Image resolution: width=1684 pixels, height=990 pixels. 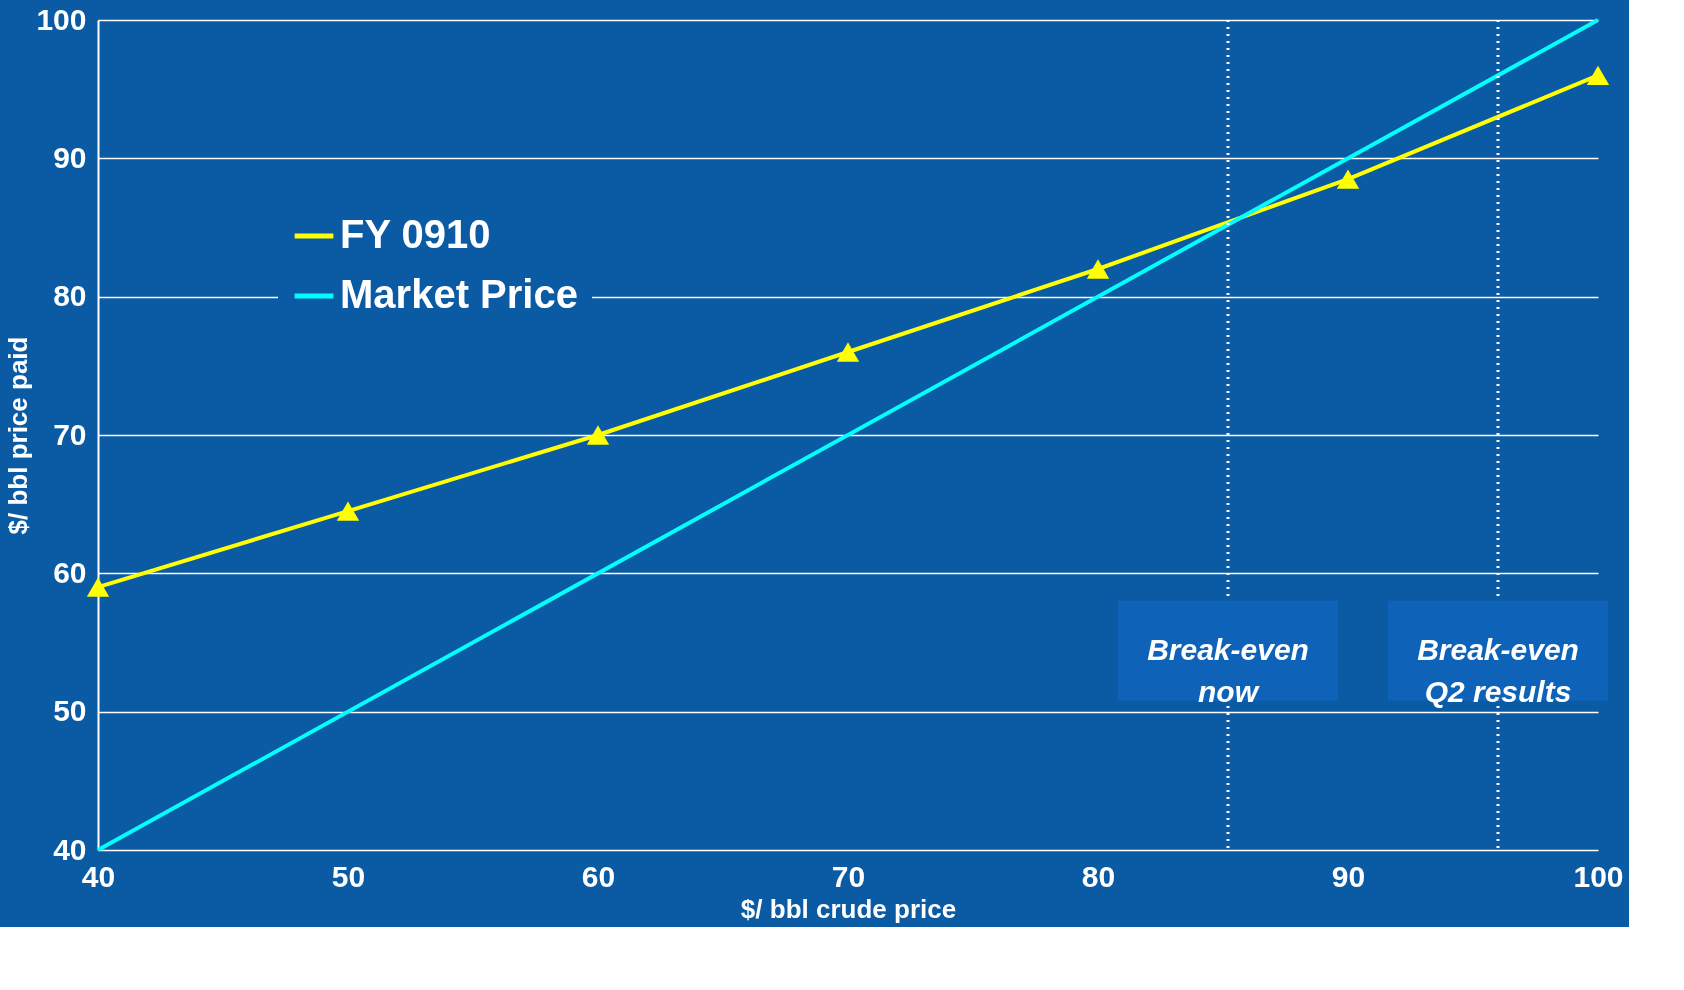 I want to click on x-tick-label: 50, so click(x=348, y=876).